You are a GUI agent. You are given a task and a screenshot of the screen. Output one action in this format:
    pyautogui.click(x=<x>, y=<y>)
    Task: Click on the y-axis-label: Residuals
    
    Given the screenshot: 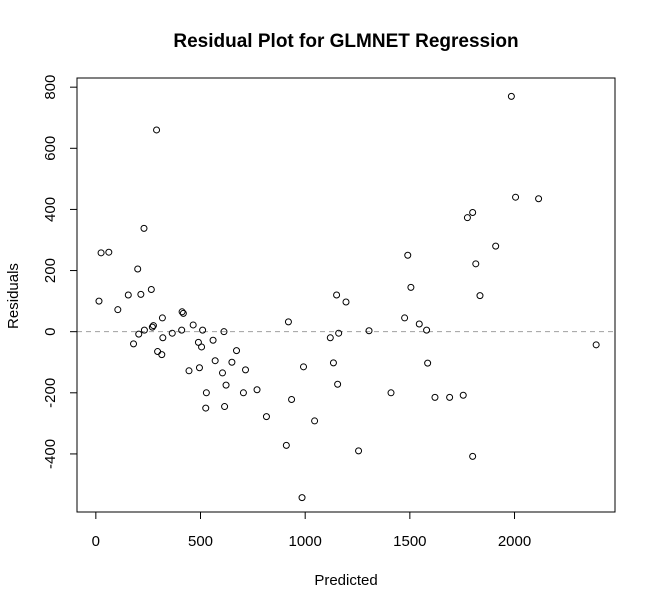 What is the action you would take?
    pyautogui.click(x=13, y=296)
    